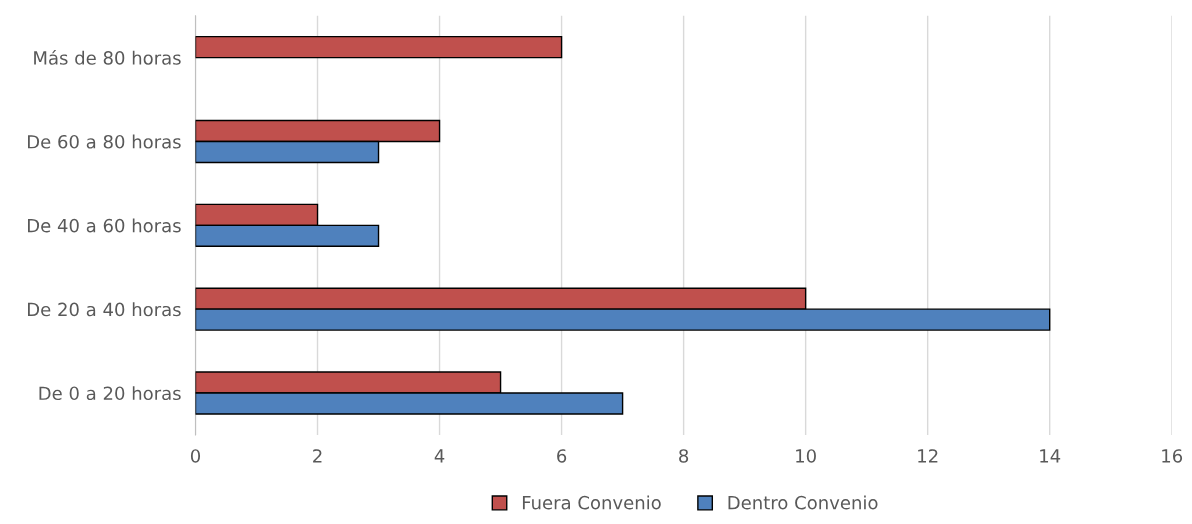 The height and width of the screenshot is (524, 1192). Describe the element at coordinates (562, 456) in the screenshot. I see `x-tick-label: 6` at that location.